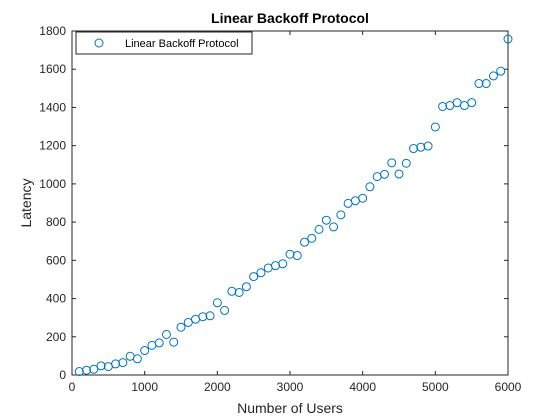  What do you see at coordinates (62, 375) in the screenshot?
I see `y-tick-label: 0` at bounding box center [62, 375].